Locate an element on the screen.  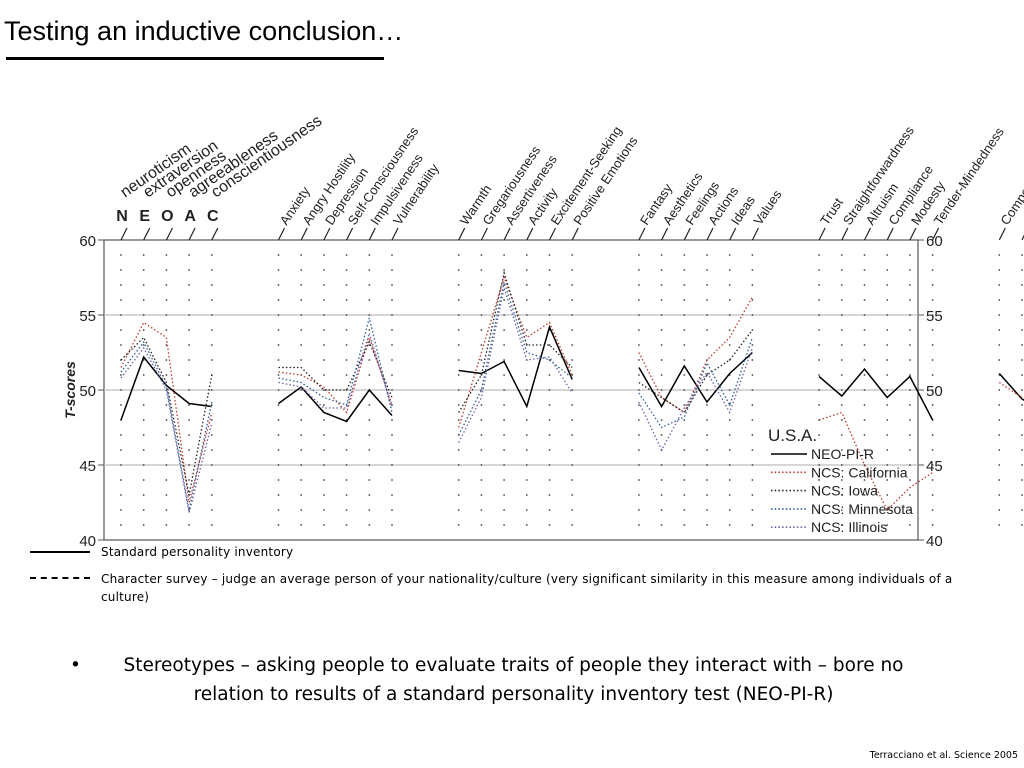
domain-letter-a: A is located at coordinates (190, 216).